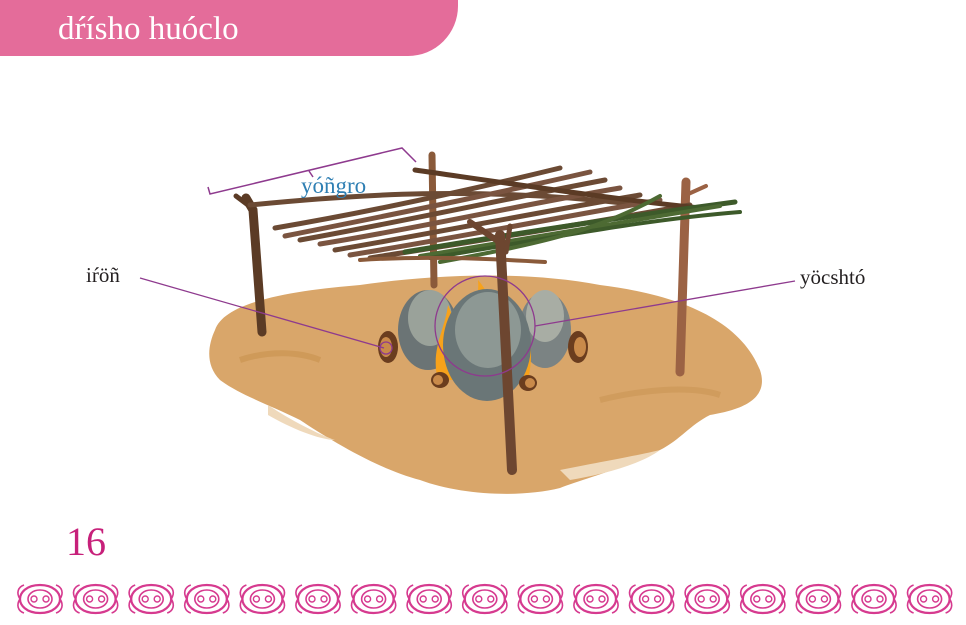  I want to click on ornamental-border, so click(484, 599).